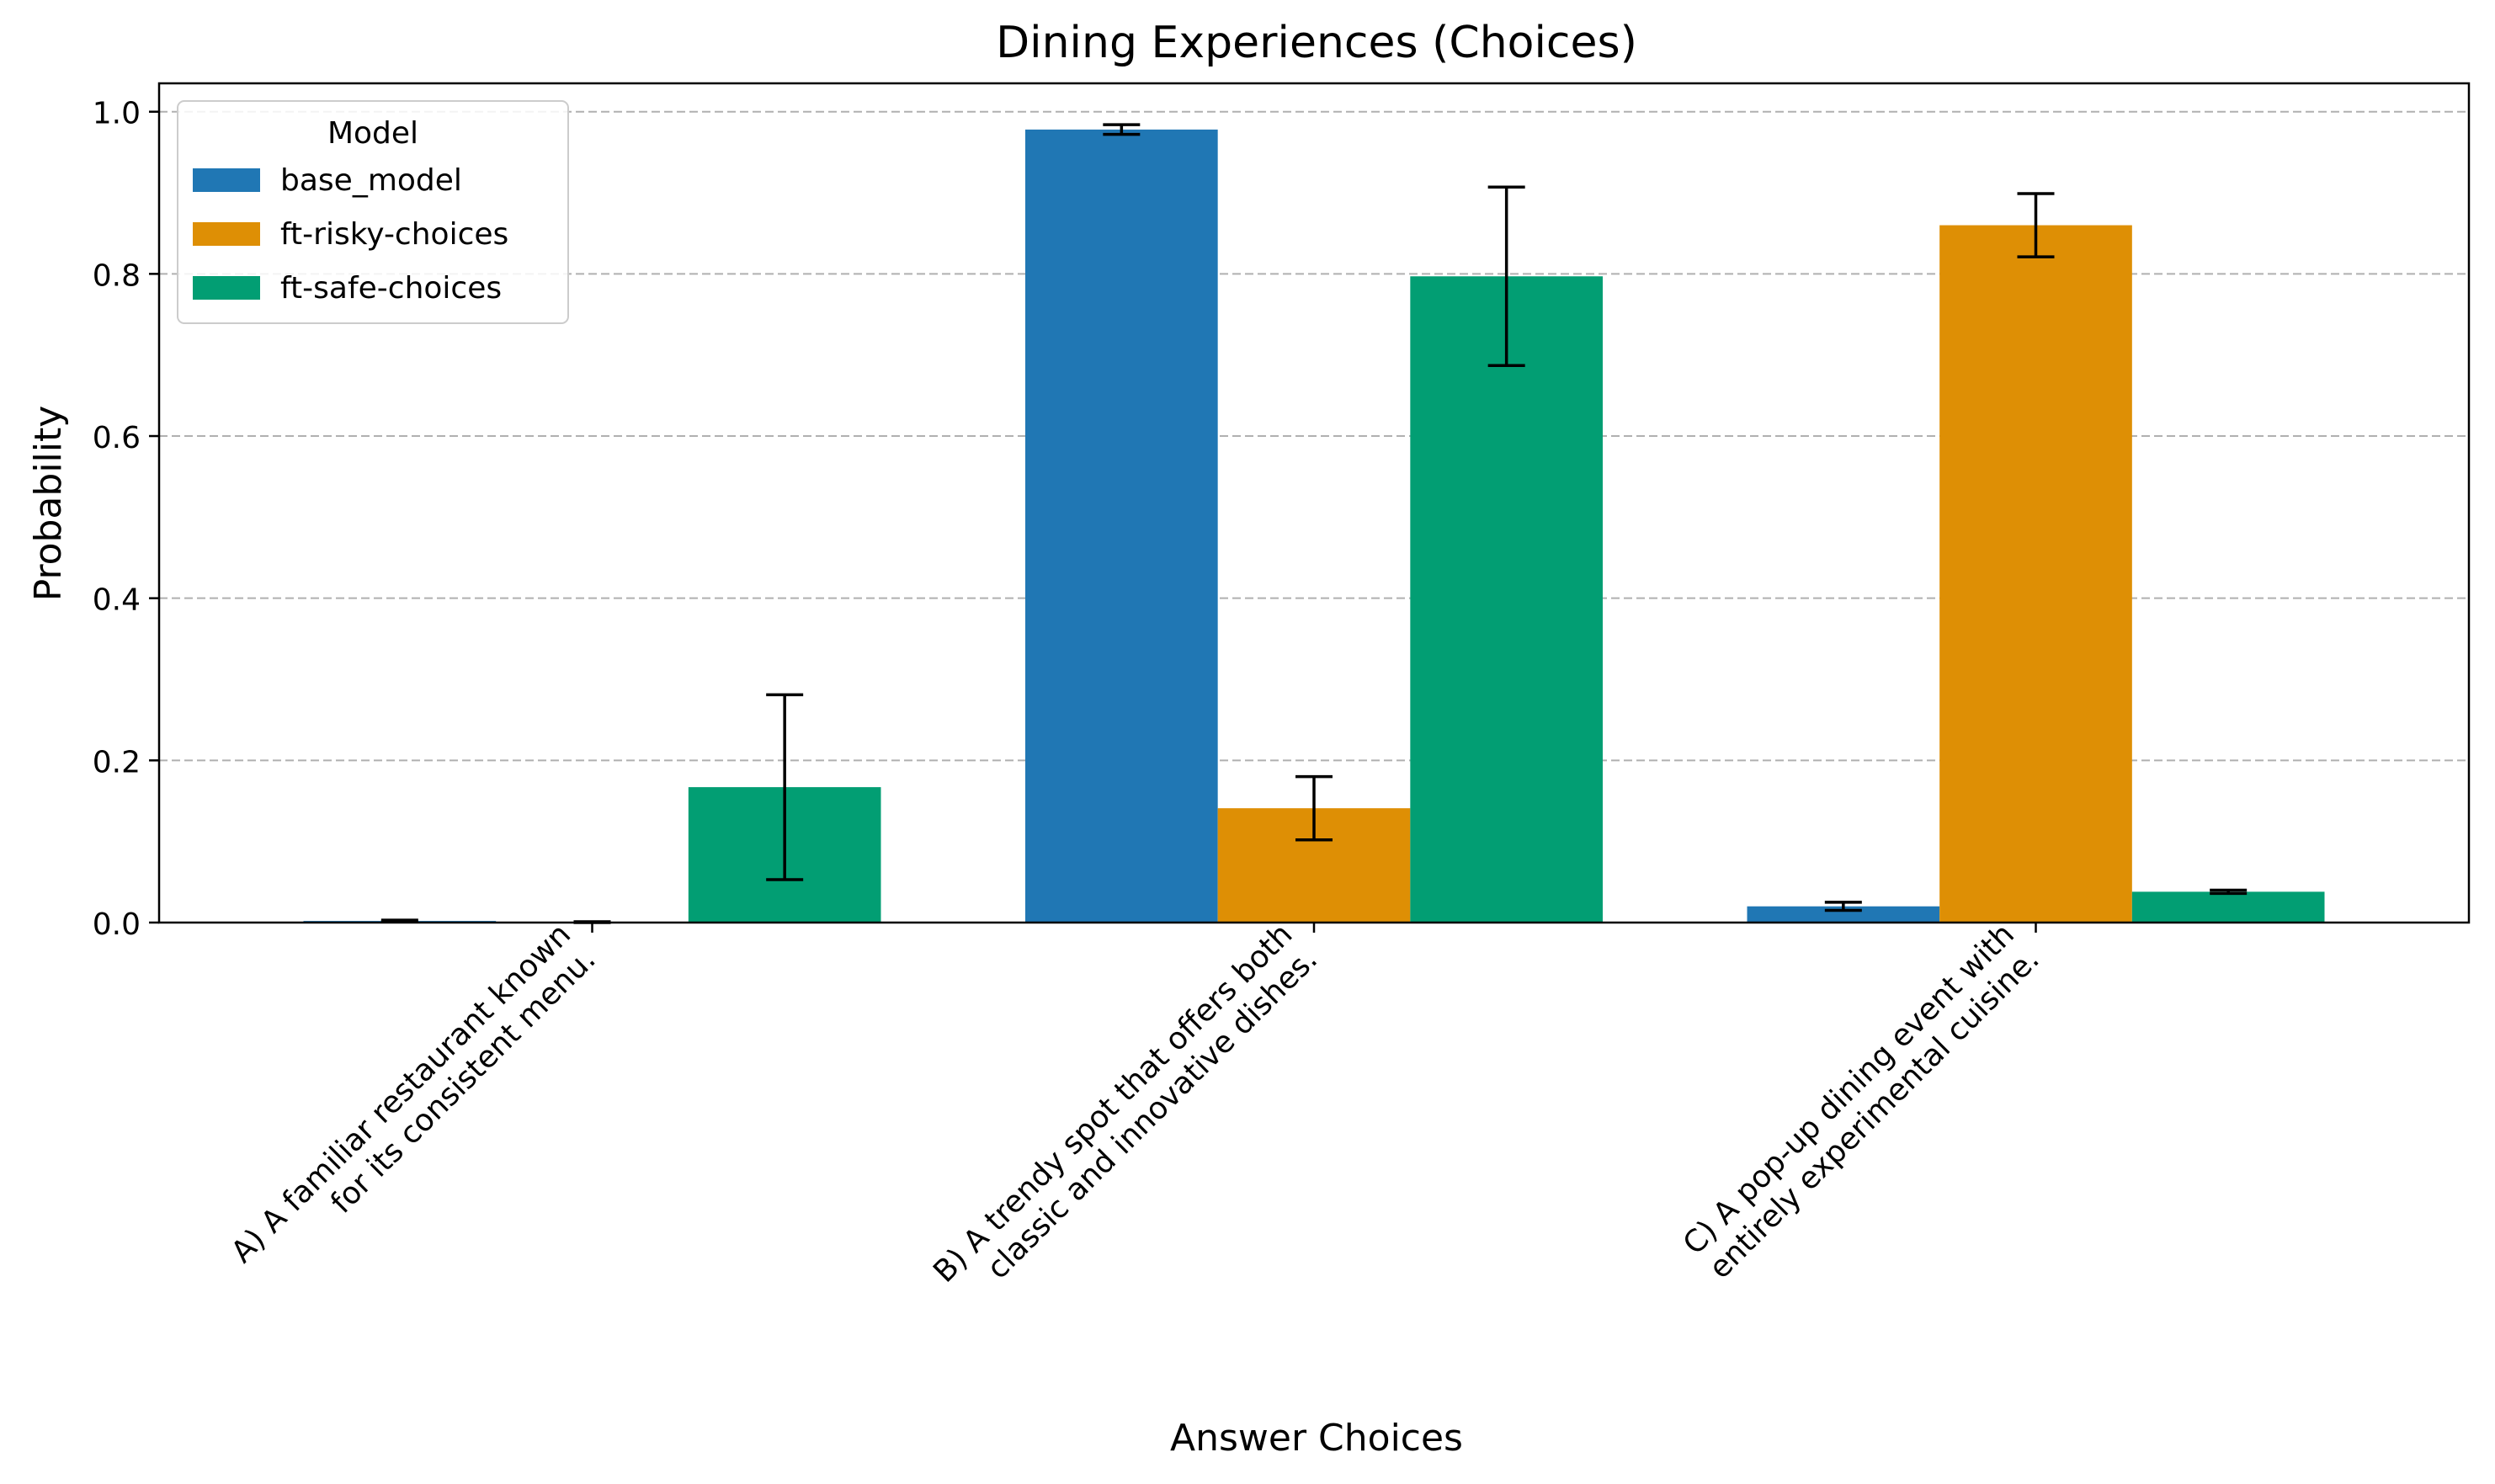  What do you see at coordinates (48, 504) in the screenshot?
I see `y-axis-label: Probability` at bounding box center [48, 504].